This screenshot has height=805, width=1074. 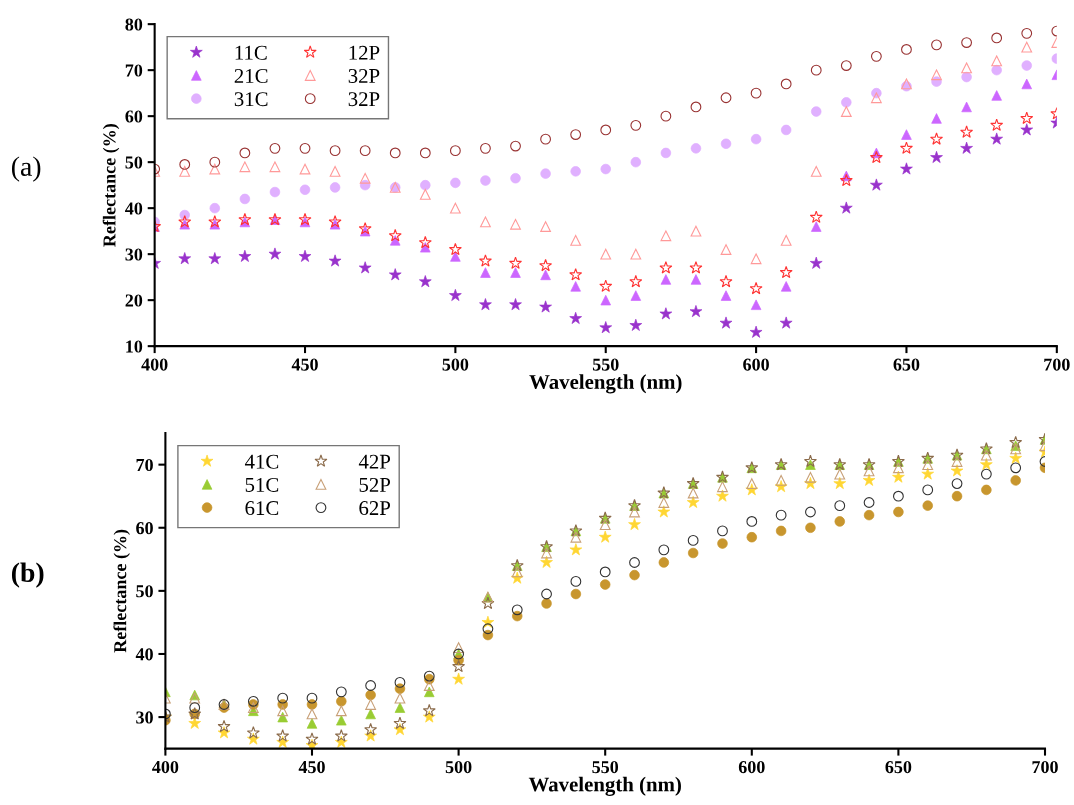 What do you see at coordinates (262, 484) in the screenshot?
I see `legend-label: 51C` at bounding box center [262, 484].